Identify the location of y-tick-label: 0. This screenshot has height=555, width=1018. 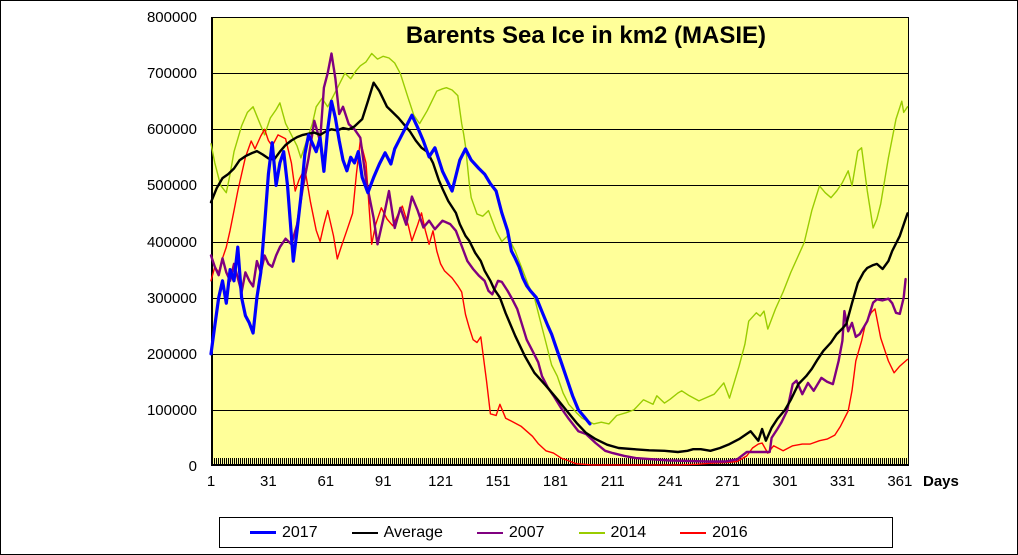
(192, 466).